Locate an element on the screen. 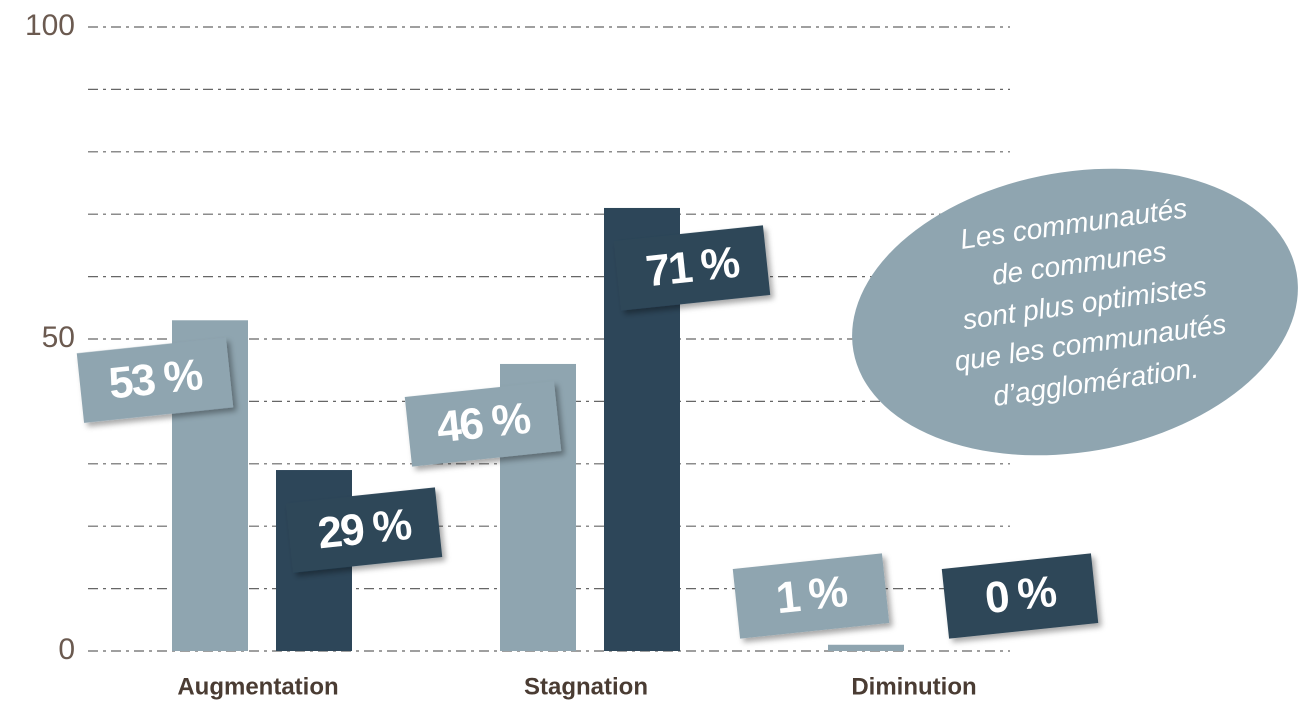  x-tick-label: Stagnation is located at coordinates (586, 686).